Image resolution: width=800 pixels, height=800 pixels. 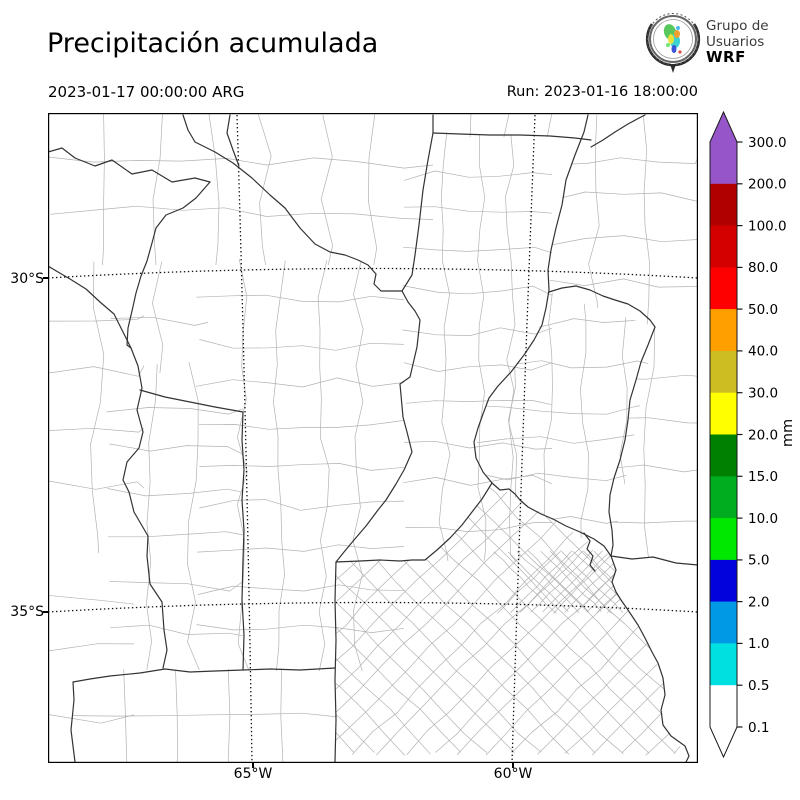 What do you see at coordinates (767, 226) in the screenshot?
I see `colorbar-tick-label: 100.0` at bounding box center [767, 226].